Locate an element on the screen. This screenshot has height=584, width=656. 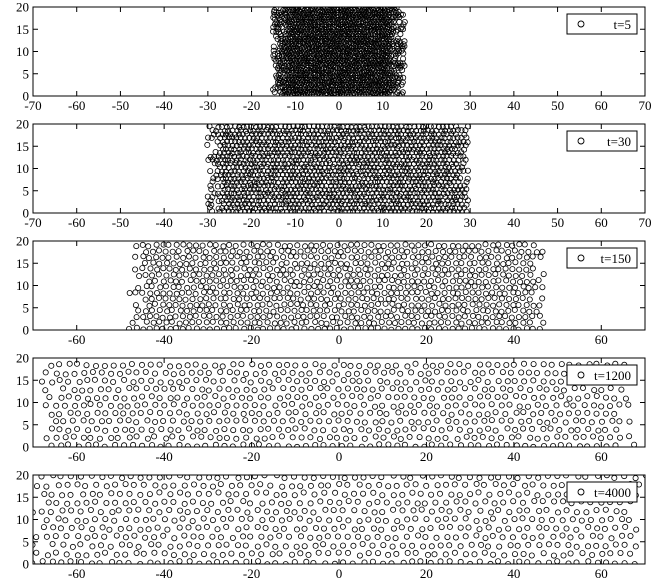
x-tick-label: 20 is located at coordinates (426, 456).